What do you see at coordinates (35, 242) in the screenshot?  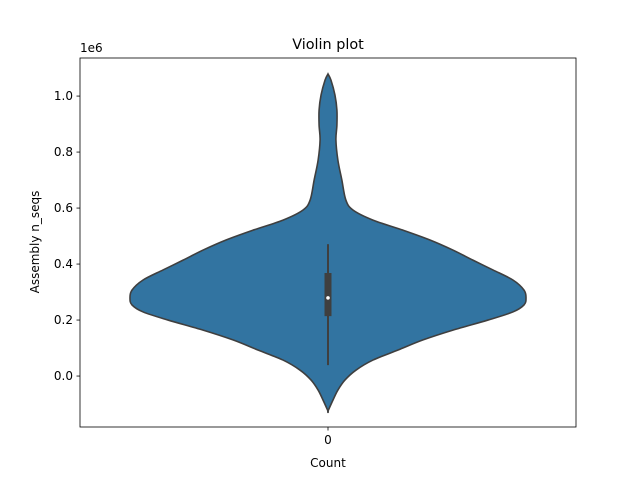 I see `y-axis-label: Assembly n_seqs` at bounding box center [35, 242].